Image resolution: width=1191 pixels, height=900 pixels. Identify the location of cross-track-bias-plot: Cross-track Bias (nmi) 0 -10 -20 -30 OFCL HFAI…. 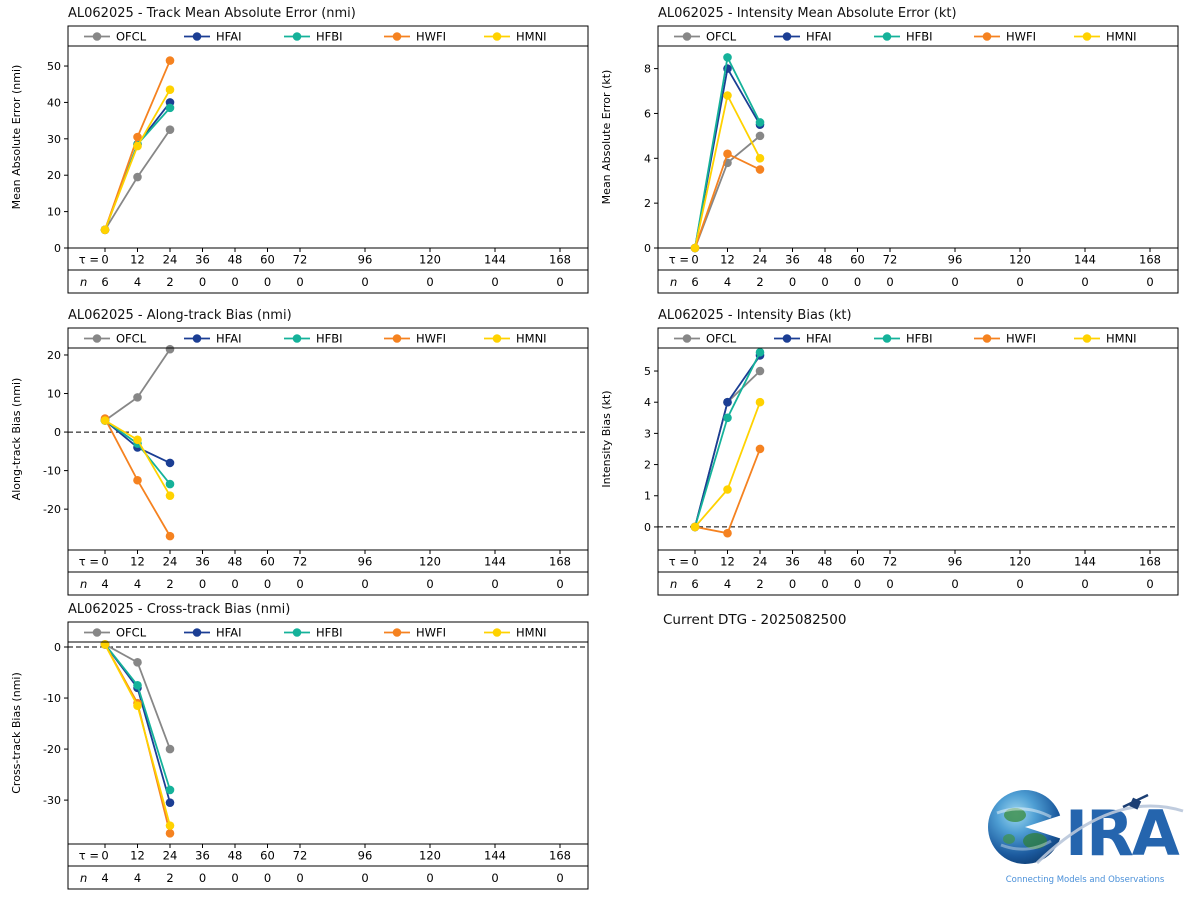
(299, 755).